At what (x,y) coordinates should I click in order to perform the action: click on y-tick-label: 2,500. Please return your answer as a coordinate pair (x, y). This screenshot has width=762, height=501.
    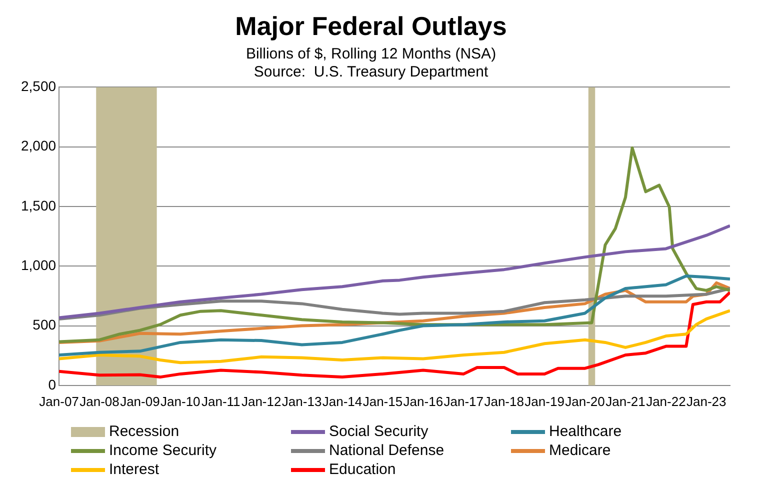
    Looking at the image, I should click on (38, 86).